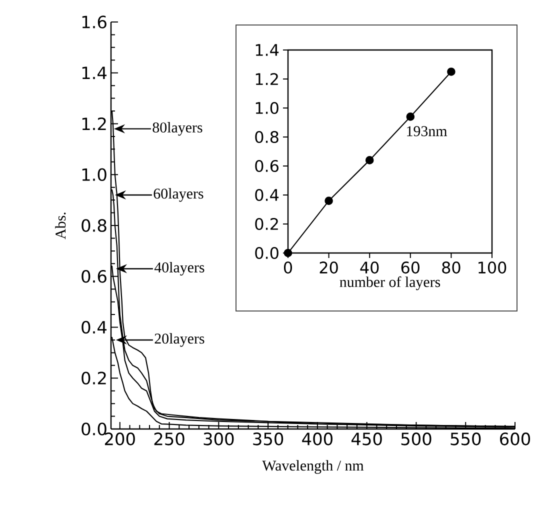 Image resolution: width=537 pixels, height=511 pixels. What do you see at coordinates (177, 129) in the screenshot?
I see `annotation: 80layers` at bounding box center [177, 129].